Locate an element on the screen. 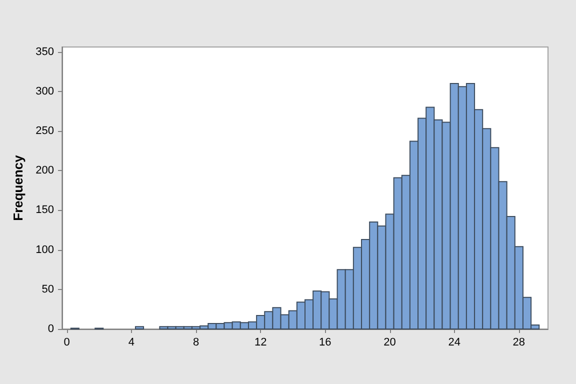 This screenshot has width=576, height=384. x-tick-label: 20 is located at coordinates (390, 342).